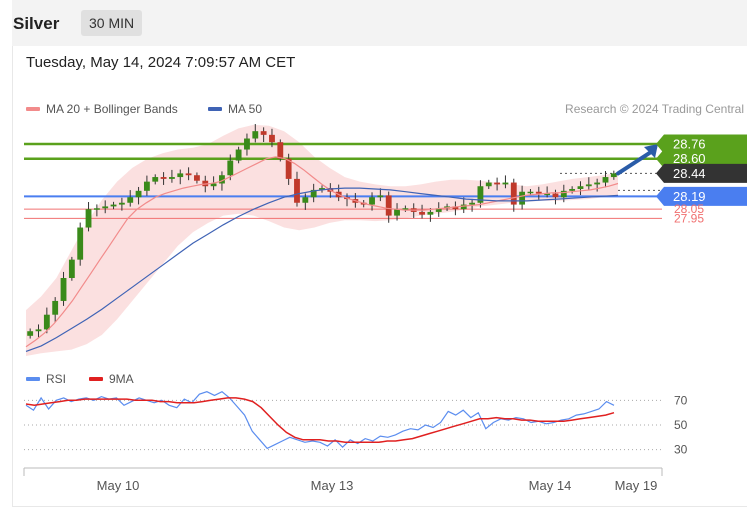  I want to click on rsi-tick-50: 50, so click(681, 425).